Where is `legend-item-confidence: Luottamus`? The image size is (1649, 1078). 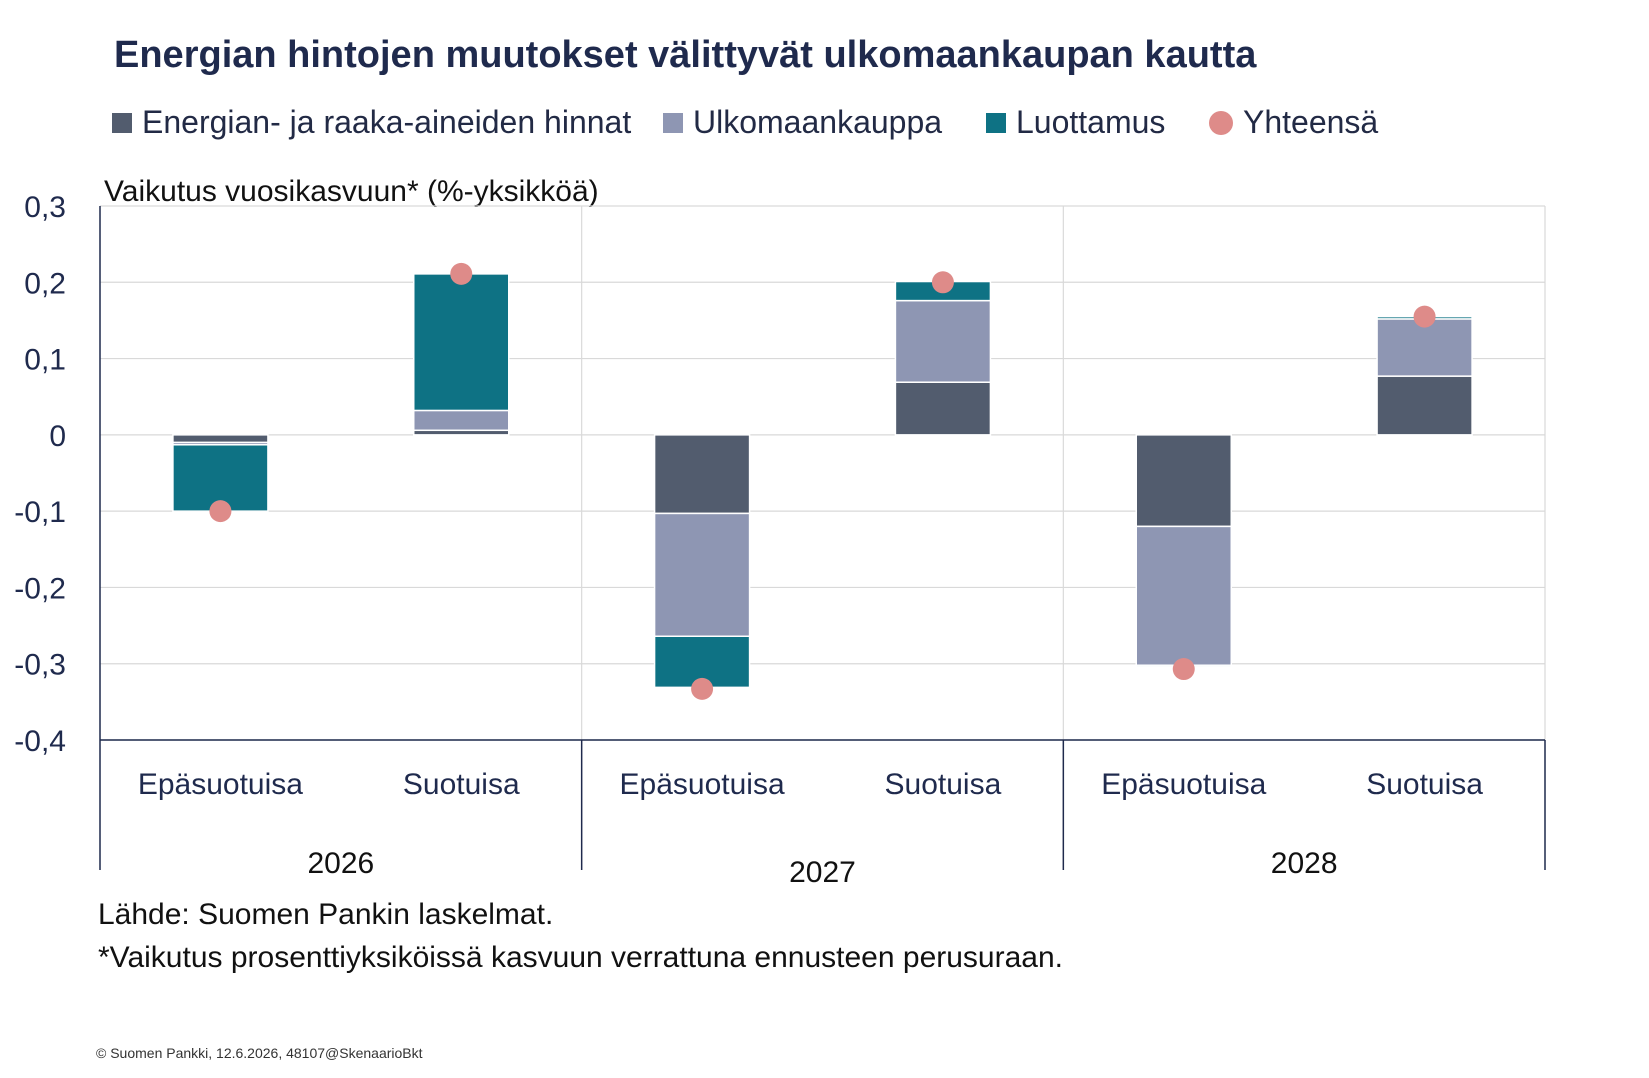 legend-item-confidence: Luottamus is located at coordinates (1075, 122).